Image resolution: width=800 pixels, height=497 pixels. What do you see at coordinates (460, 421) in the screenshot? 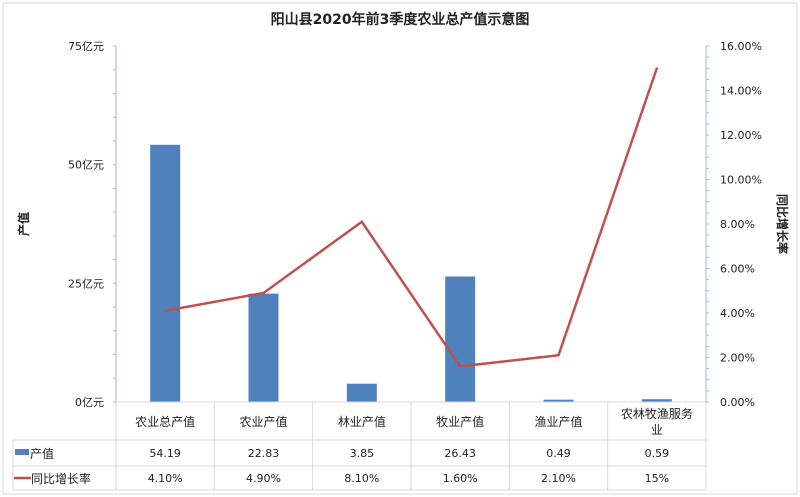
I see `category-label: 牧业产值` at bounding box center [460, 421].